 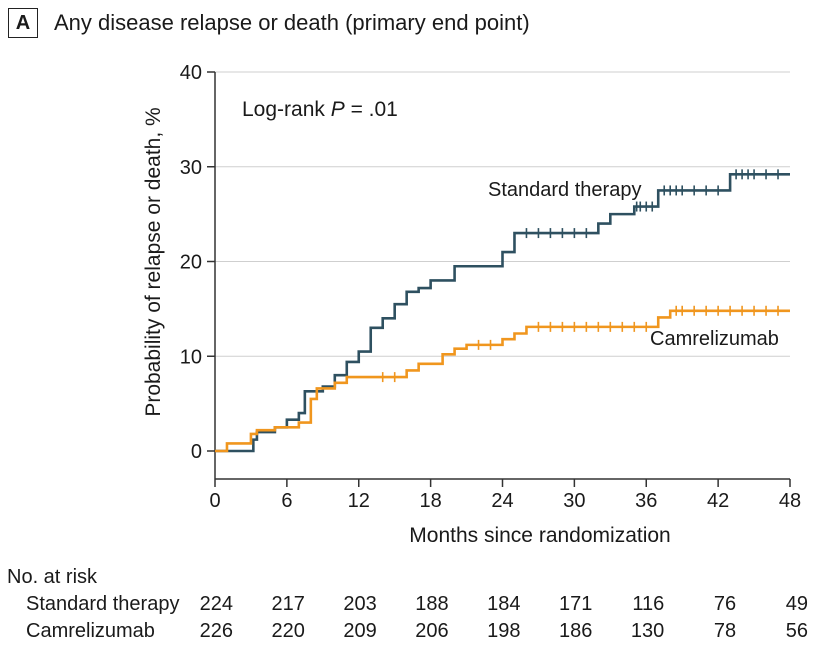 What do you see at coordinates (191, 357) in the screenshot?
I see `y-tick-label: 10` at bounding box center [191, 357].